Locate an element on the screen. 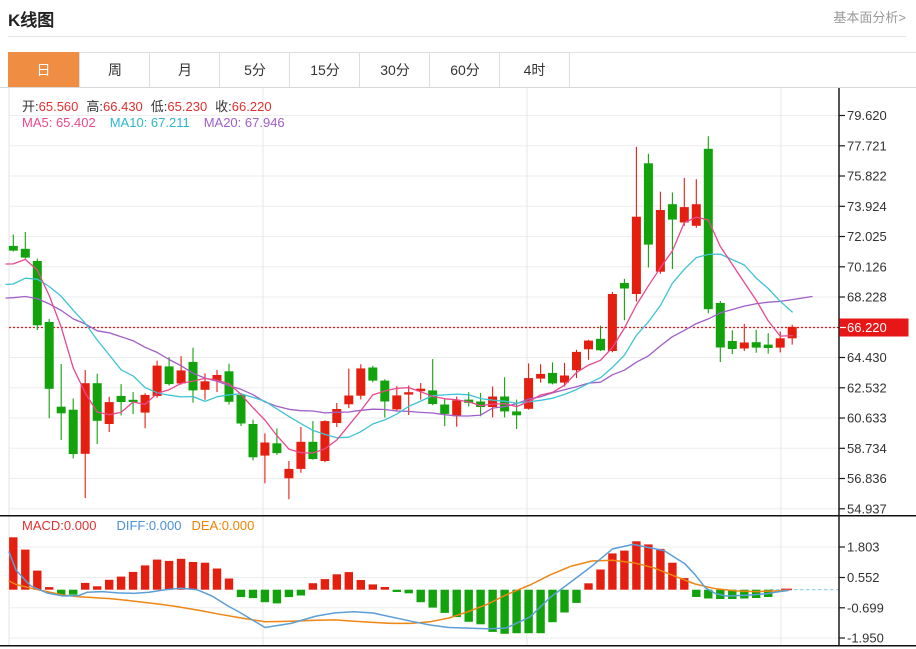 The width and height of the screenshot is (916, 649). svg-text: 66.220 is located at coordinates (867, 327).